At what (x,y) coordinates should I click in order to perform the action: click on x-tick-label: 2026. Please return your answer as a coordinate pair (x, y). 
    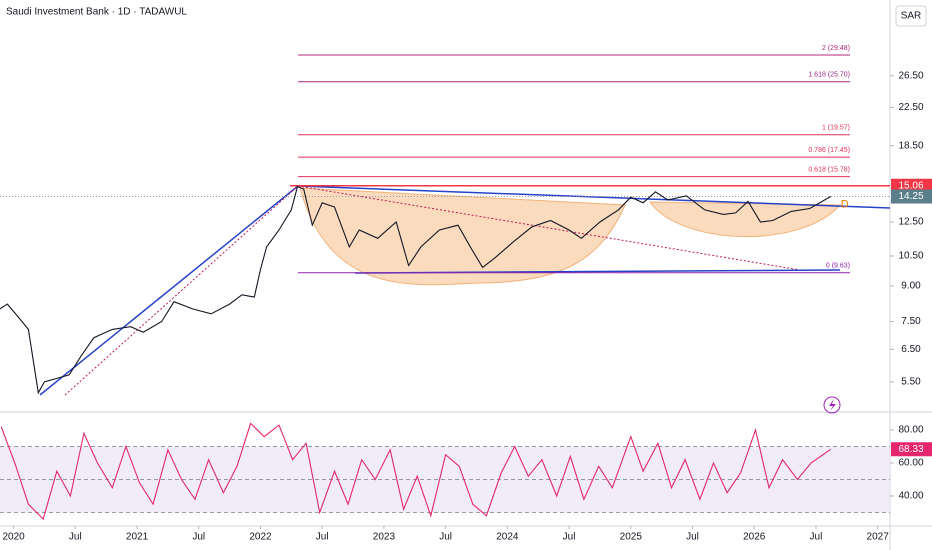
    Looking at the image, I should click on (754, 537).